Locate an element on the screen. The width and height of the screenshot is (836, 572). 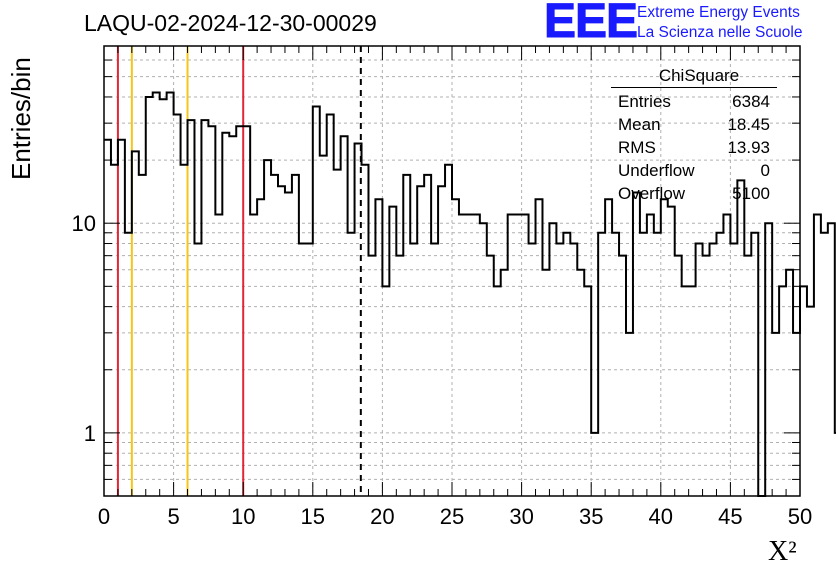
x-tick-label: 35 is located at coordinates (591, 516).